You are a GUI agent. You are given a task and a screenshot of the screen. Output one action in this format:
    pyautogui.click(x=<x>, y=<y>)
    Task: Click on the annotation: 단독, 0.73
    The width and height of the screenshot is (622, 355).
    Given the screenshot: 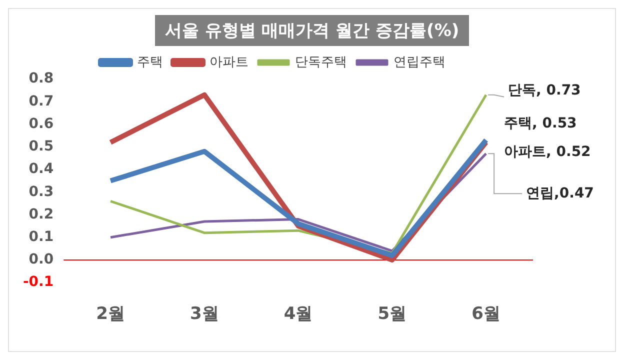 What is the action you would take?
    pyautogui.click(x=544, y=90)
    